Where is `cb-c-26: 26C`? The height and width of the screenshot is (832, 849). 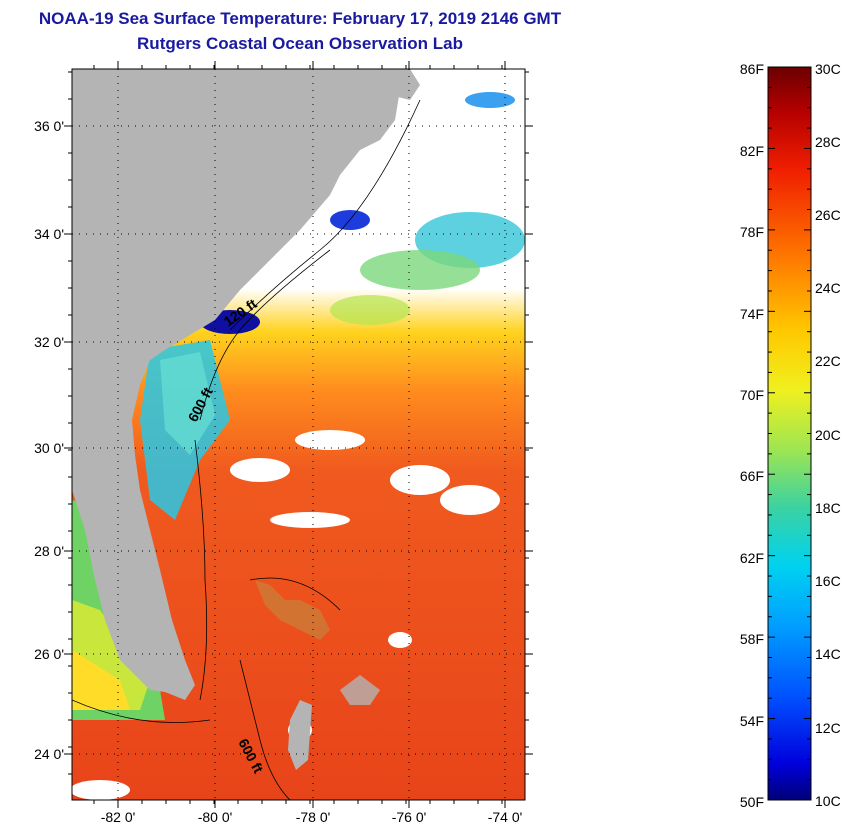
cb-c-26: 26C is located at coordinates (828, 215).